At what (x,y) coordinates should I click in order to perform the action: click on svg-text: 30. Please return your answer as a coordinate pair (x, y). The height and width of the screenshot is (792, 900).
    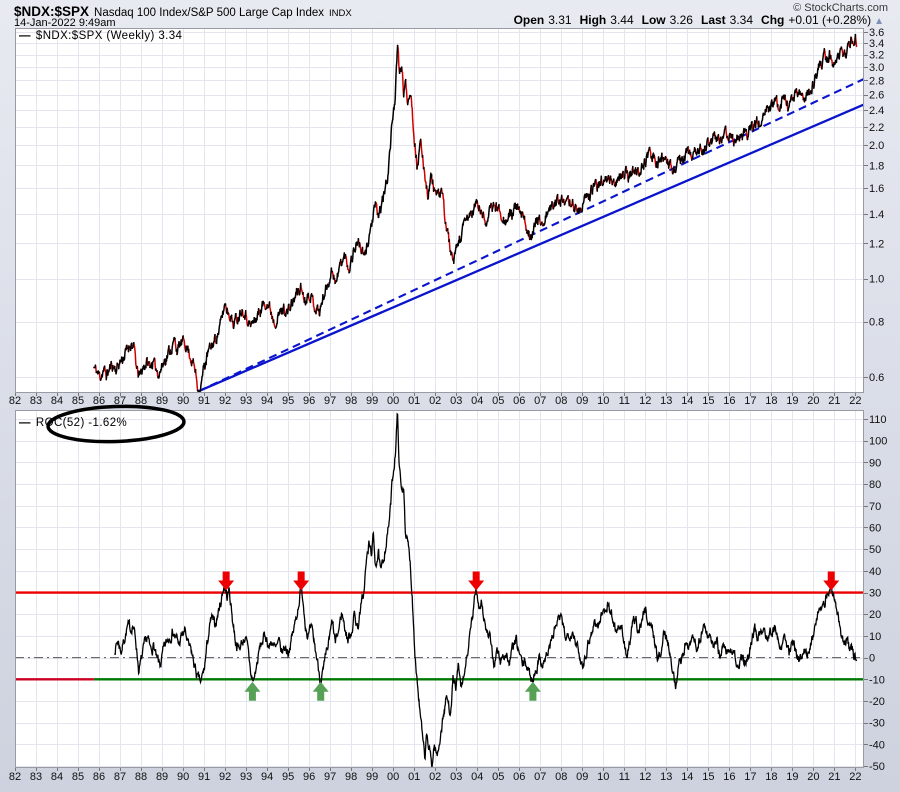
    Looking at the image, I should click on (875, 594).